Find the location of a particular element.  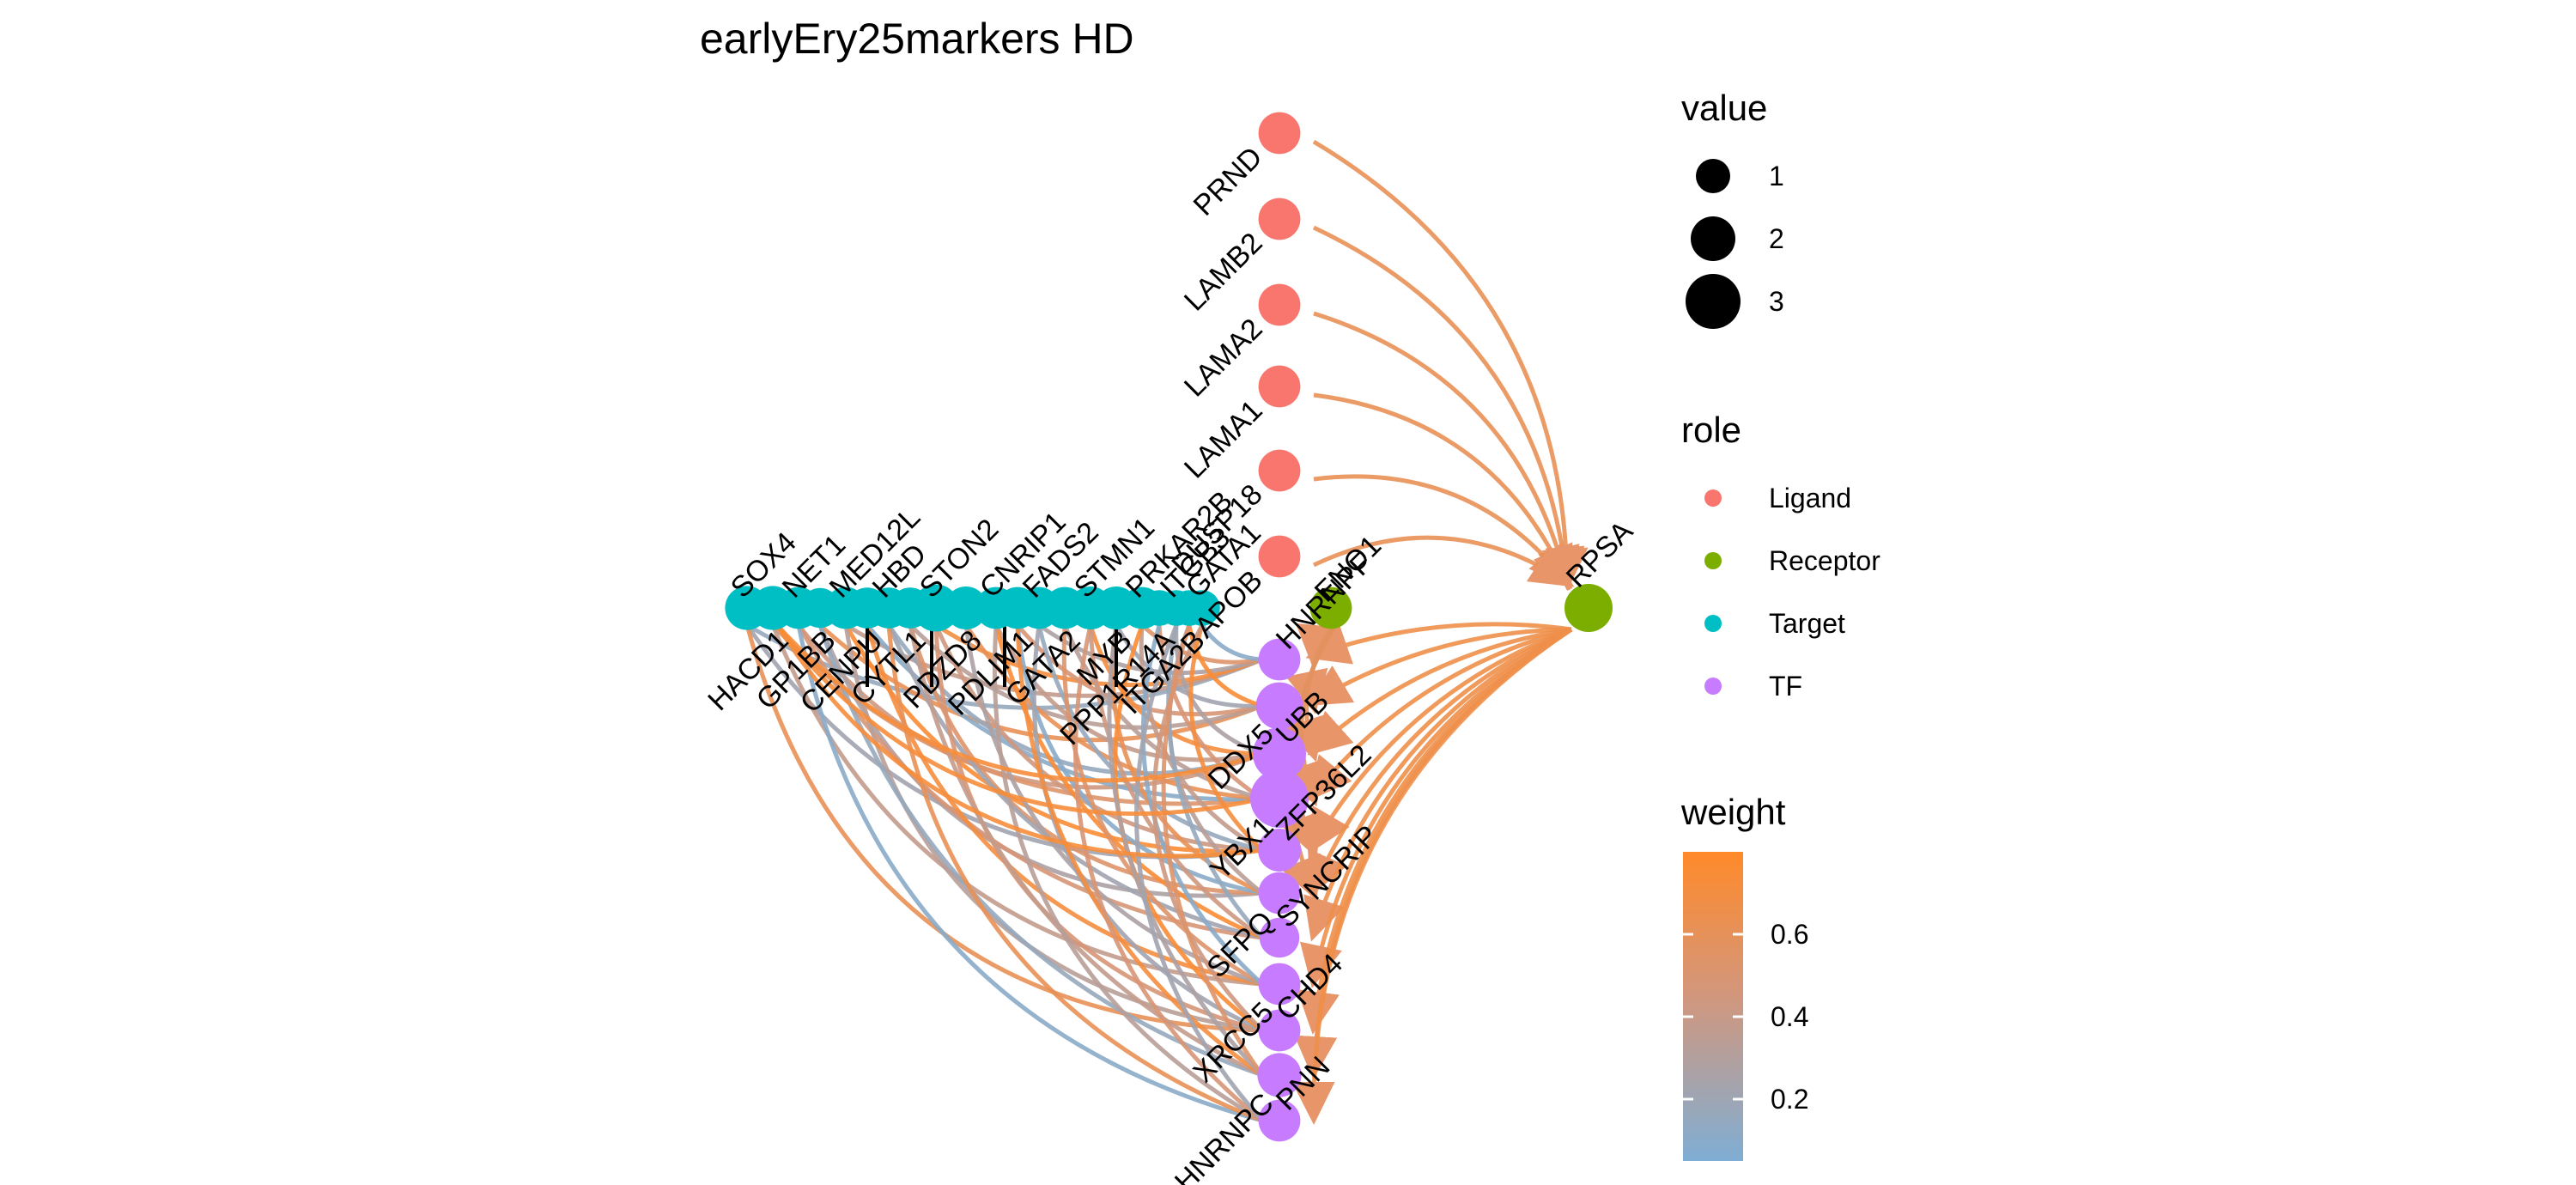

tf-label: HNRNPC is located at coordinates (1224, 1136).